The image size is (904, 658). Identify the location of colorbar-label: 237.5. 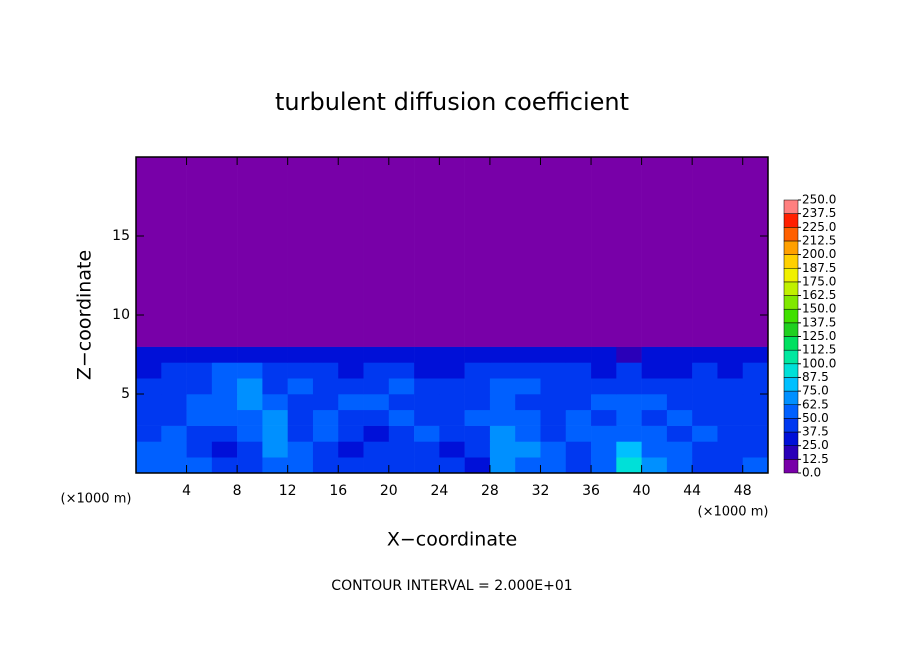
(819, 213).